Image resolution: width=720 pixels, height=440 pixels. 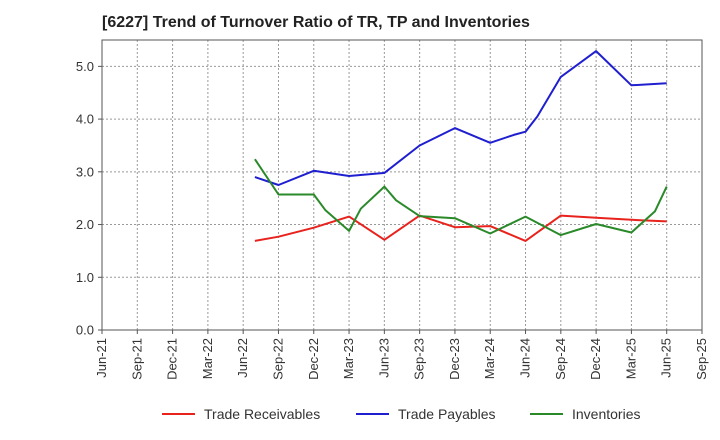 I want to click on x-tick-label: Dec-23, so click(x=454, y=359).